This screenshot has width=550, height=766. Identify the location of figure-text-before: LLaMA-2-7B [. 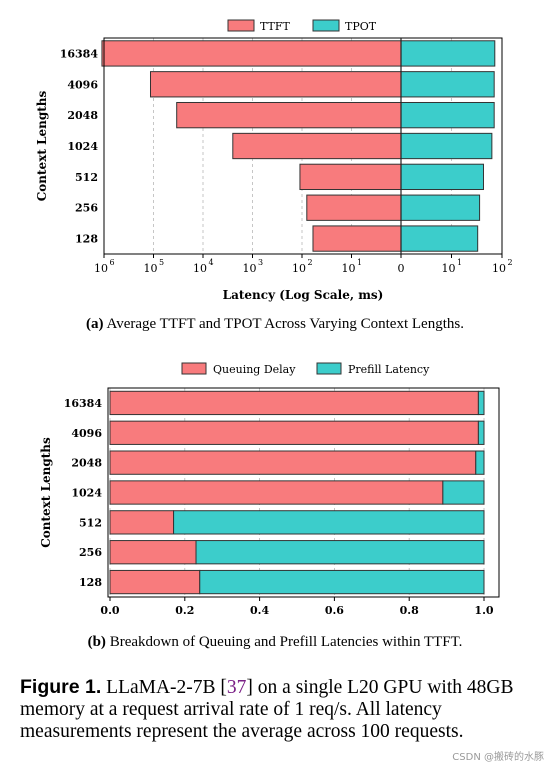
(166, 687).